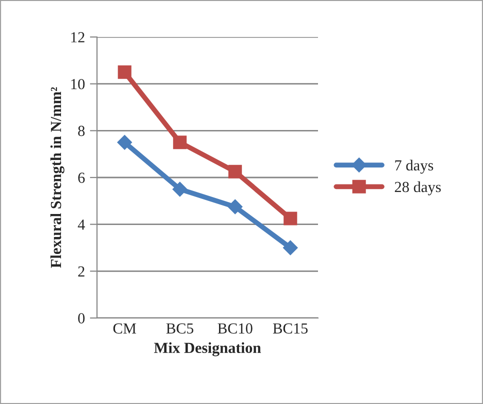  Describe the element at coordinates (180, 328) in the screenshot. I see `x-tick-label: BC5` at that location.